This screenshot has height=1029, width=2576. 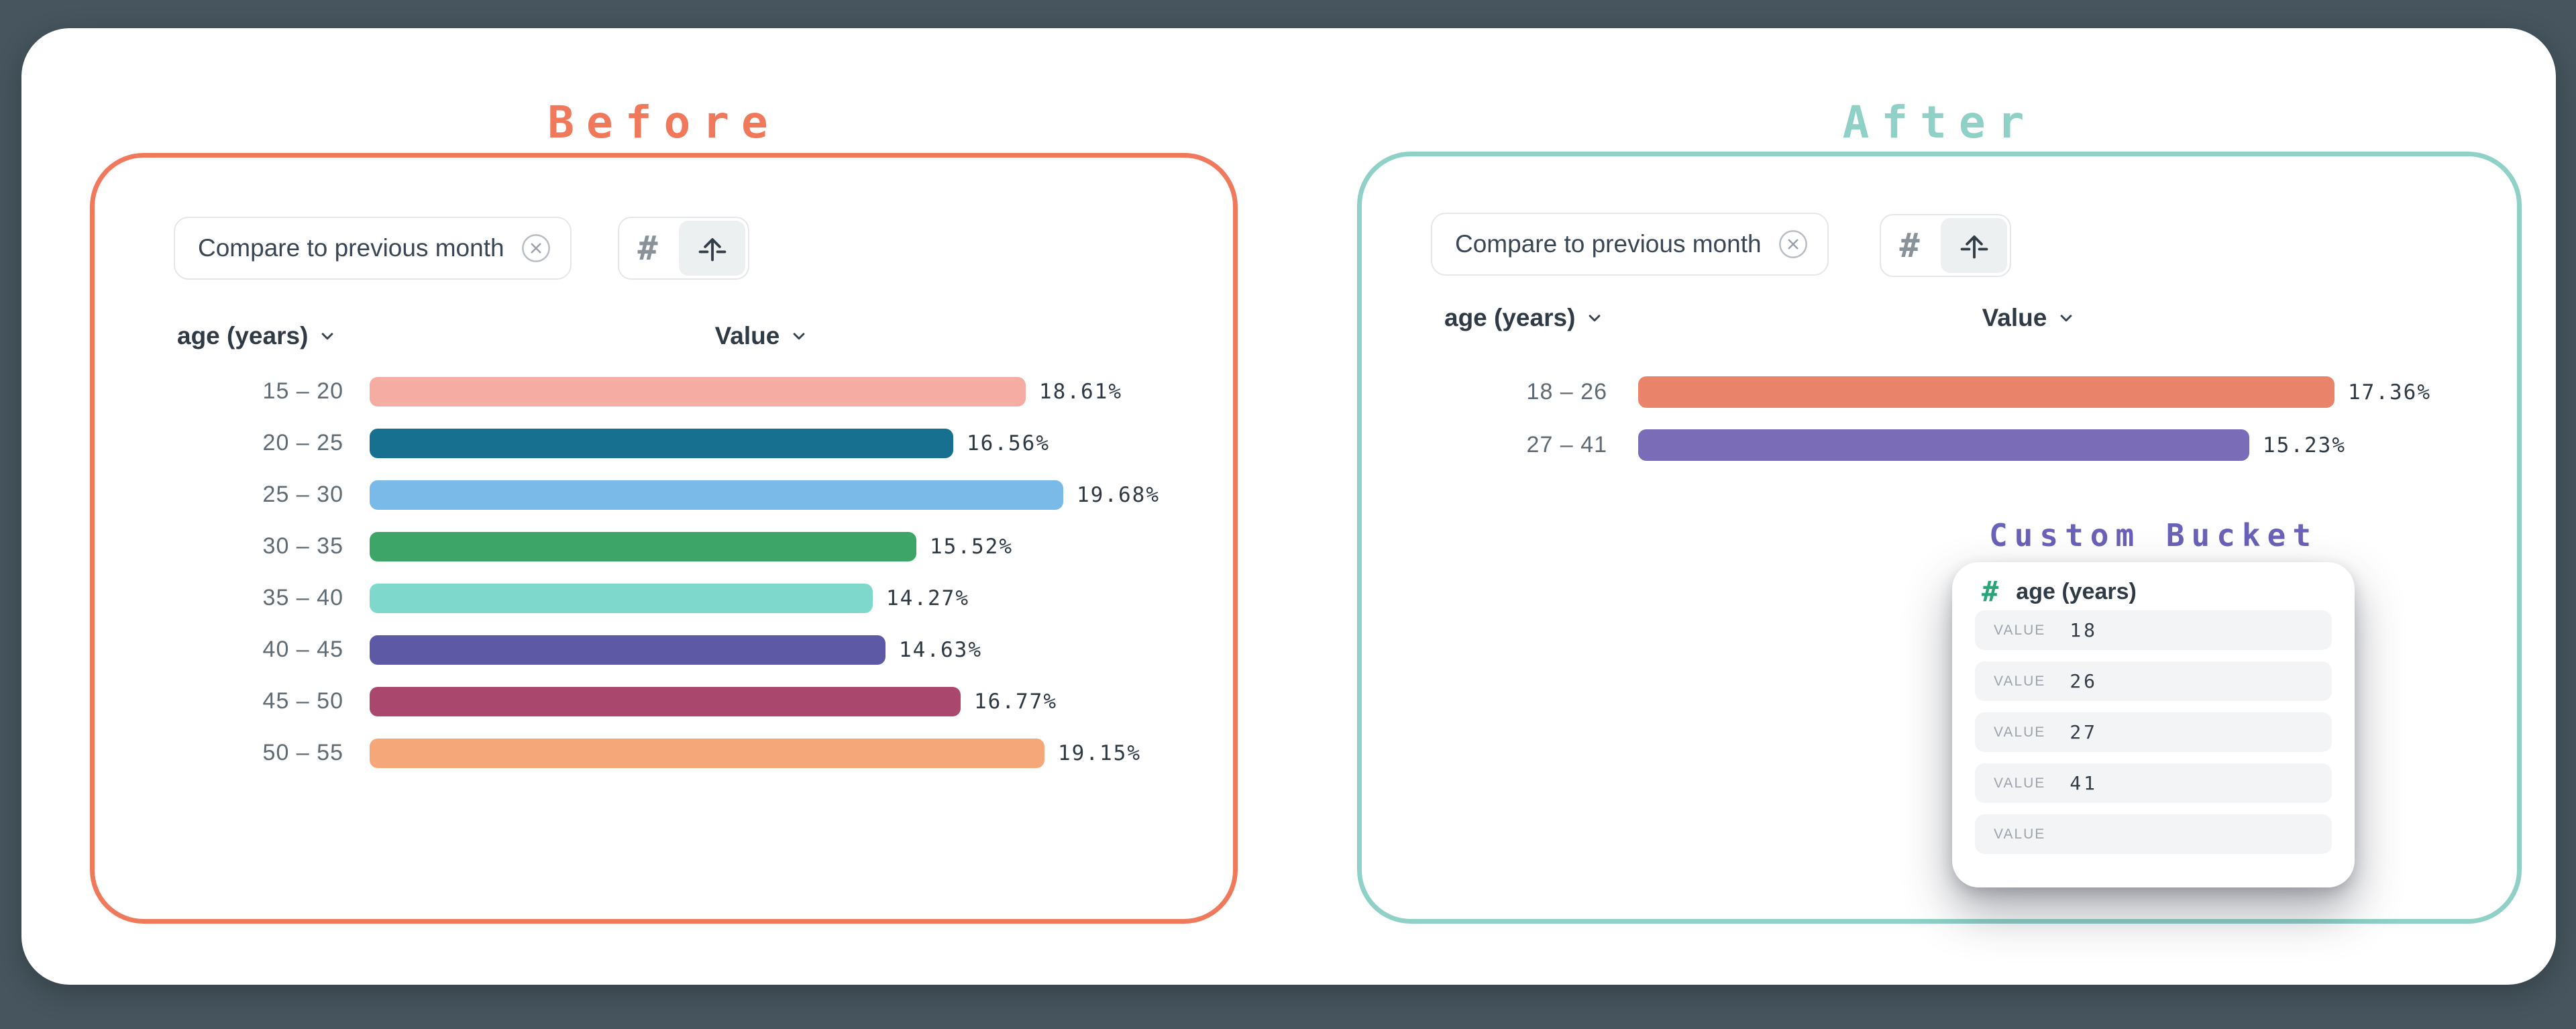 I want to click on value-field-input: 41, so click(x=2084, y=783).